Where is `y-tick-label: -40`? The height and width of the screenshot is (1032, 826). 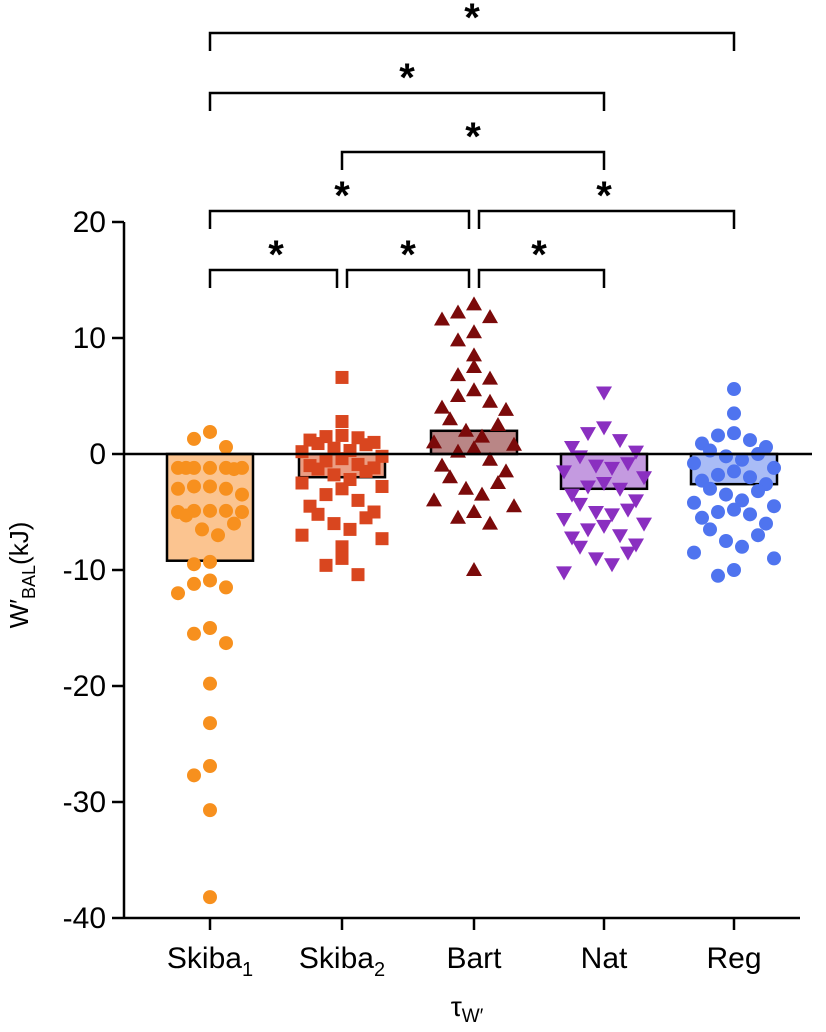 y-tick-label: -40 is located at coordinates (84, 918).